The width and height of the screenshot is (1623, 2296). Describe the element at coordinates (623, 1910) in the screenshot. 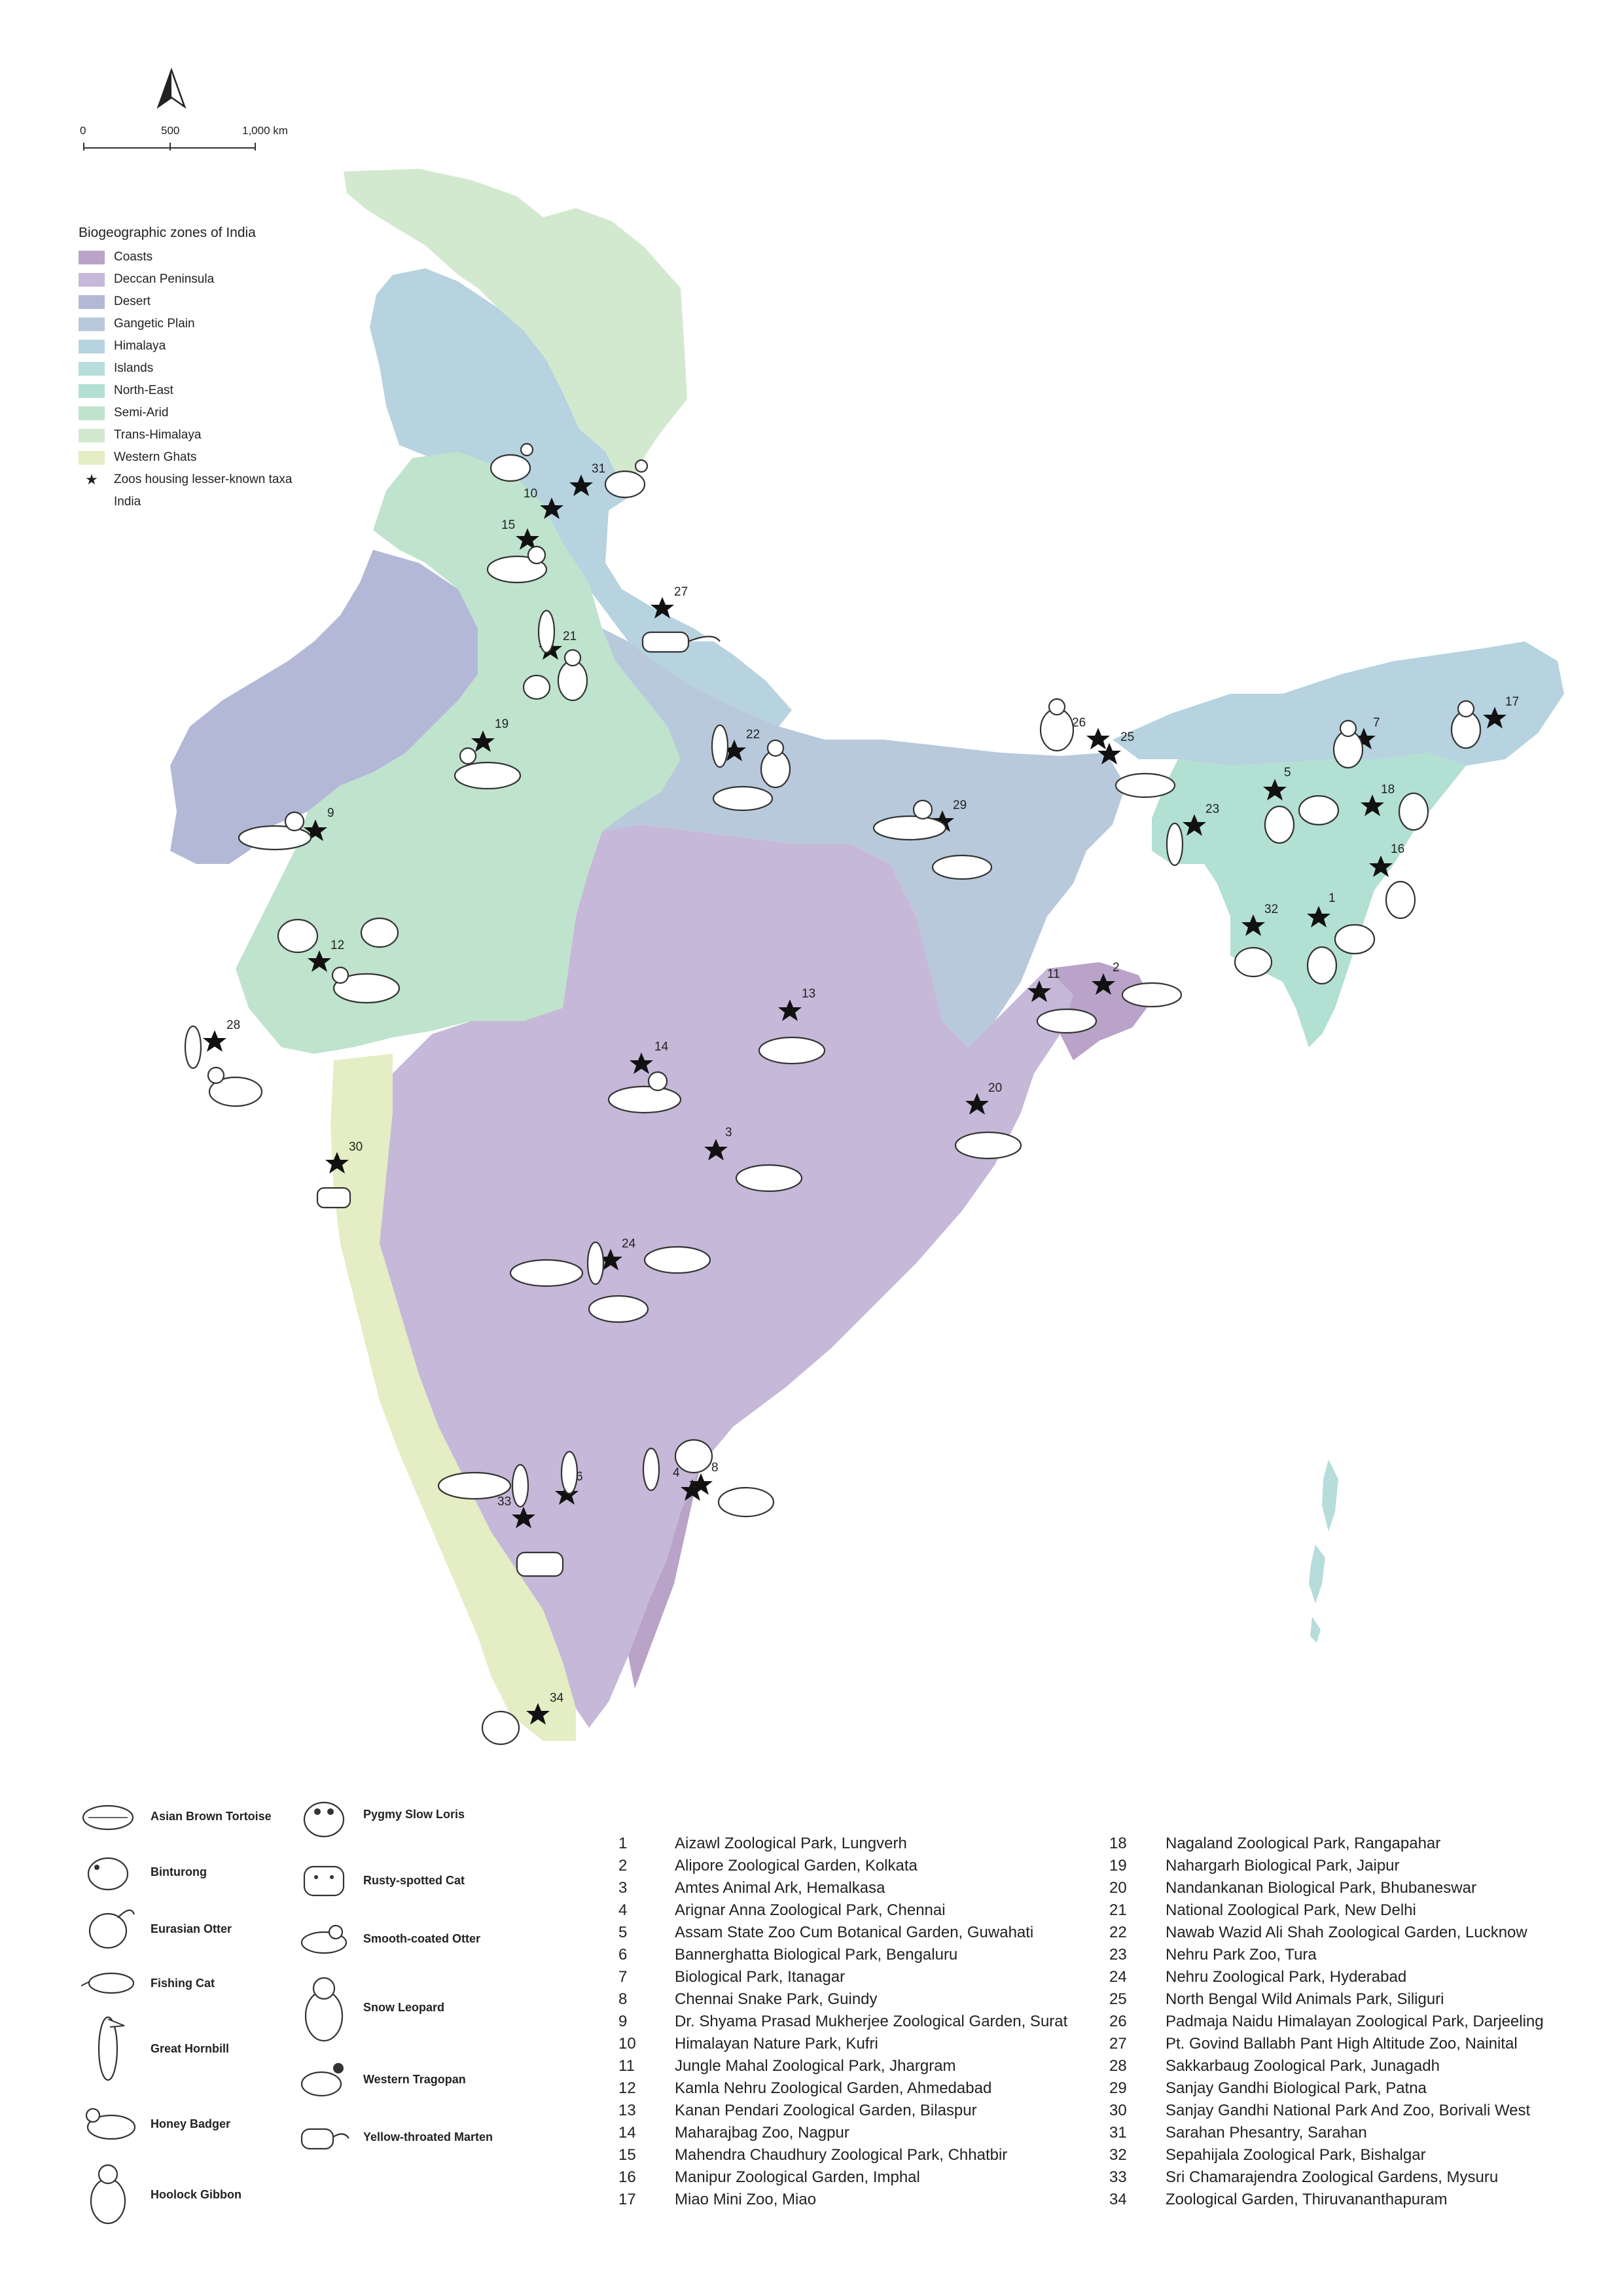

I see `zoo-number: 4` at that location.